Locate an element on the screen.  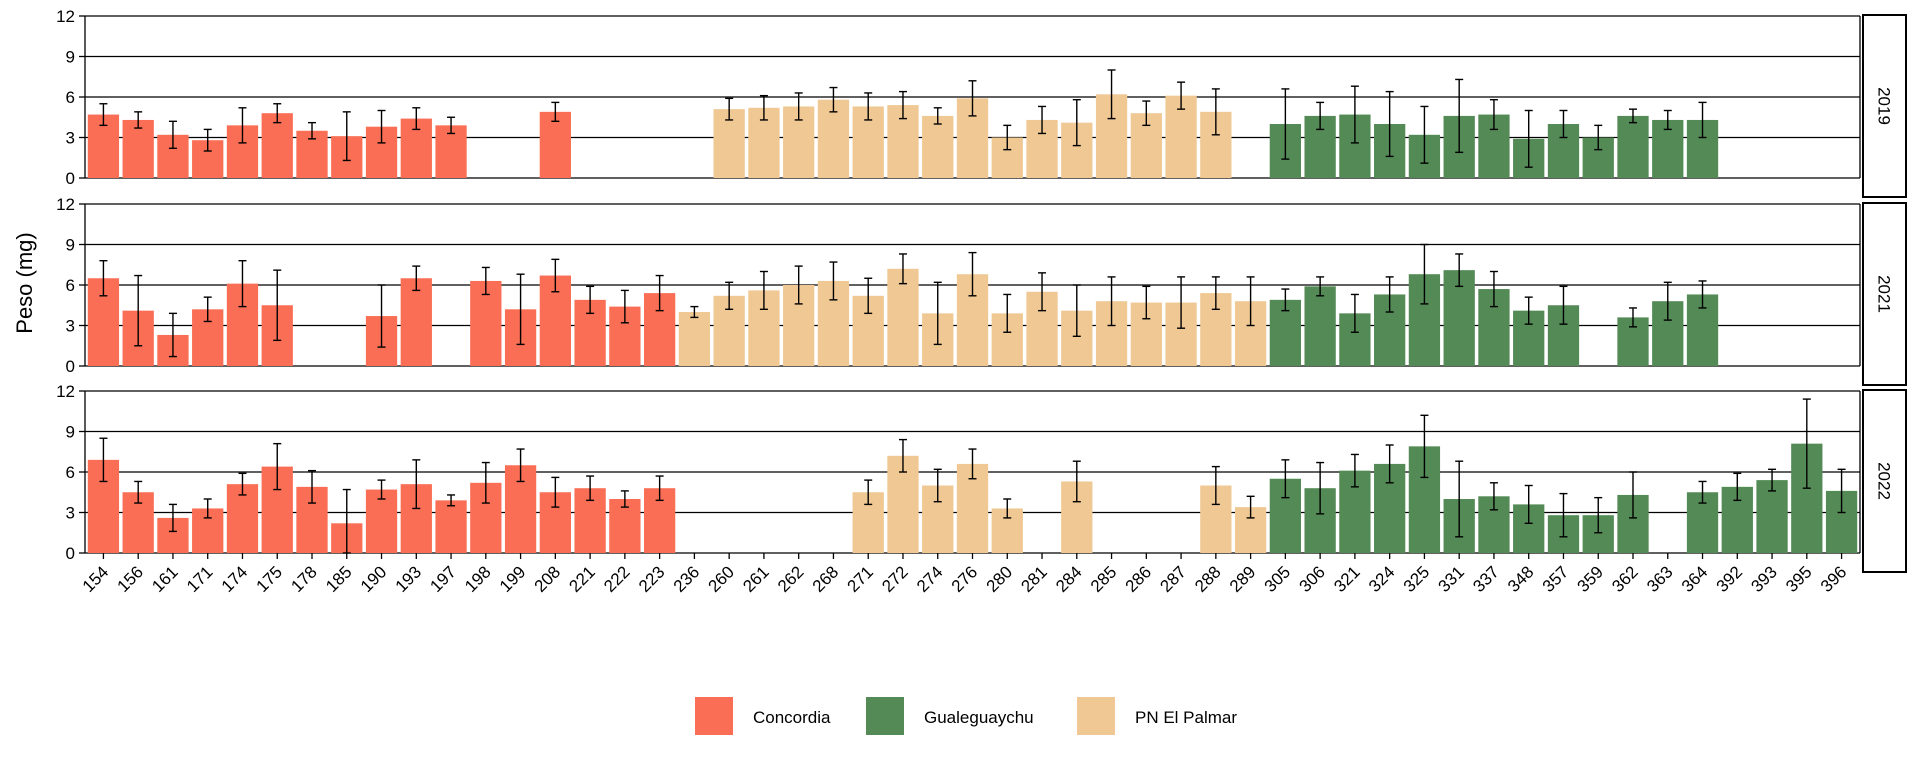
y-tick-label: 6 is located at coordinates (70, 472).